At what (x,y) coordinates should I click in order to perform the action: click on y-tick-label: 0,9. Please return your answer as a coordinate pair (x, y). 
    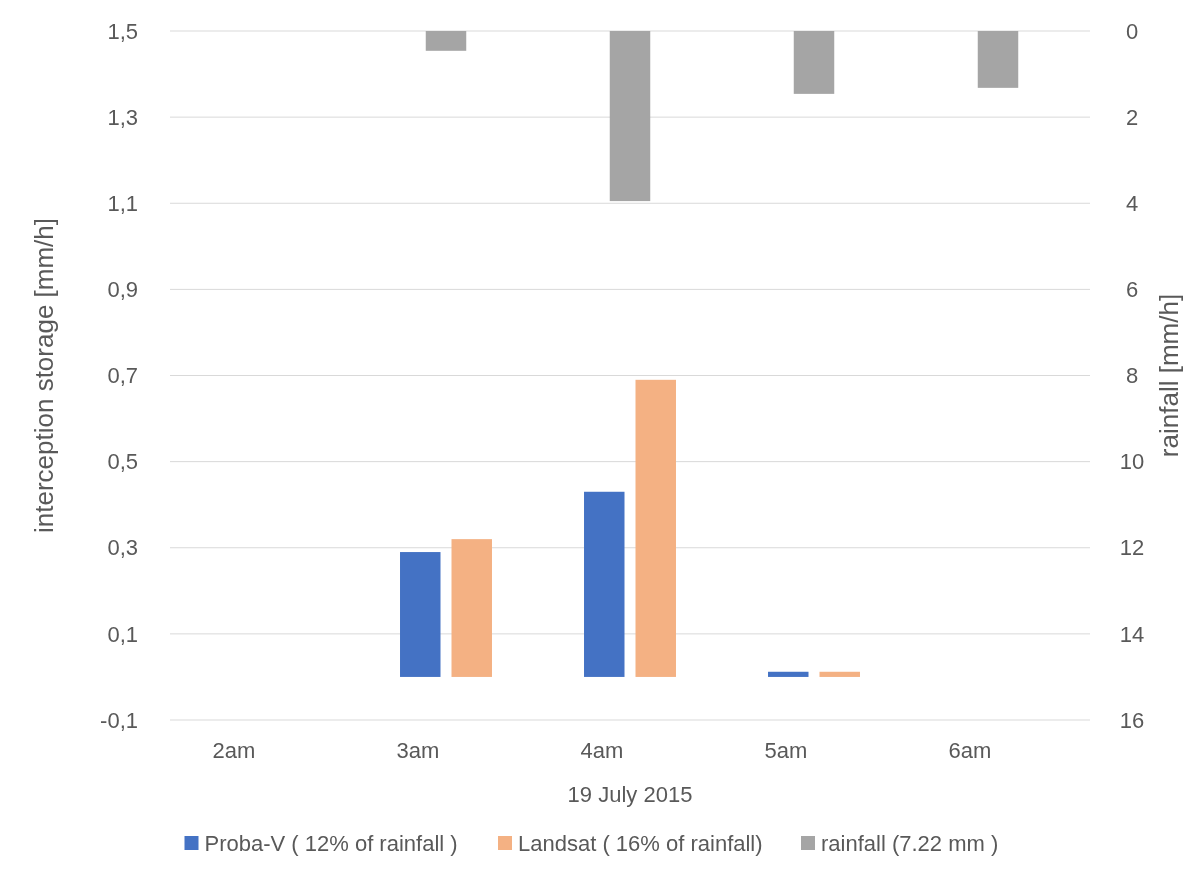
    Looking at the image, I should click on (122, 290).